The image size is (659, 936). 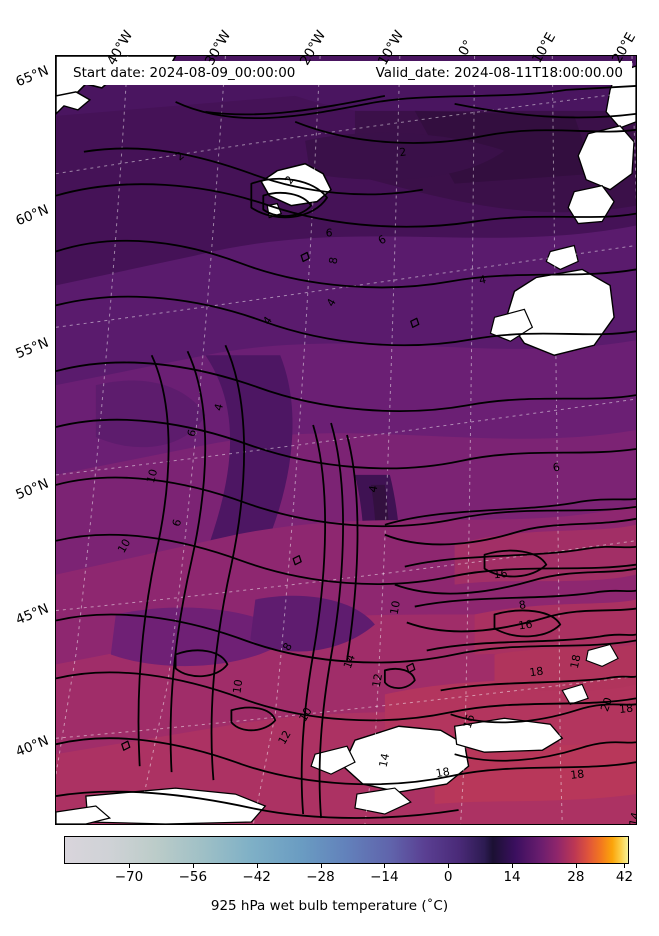 I want to click on contour-label-0: 2, so click(x=403, y=152).